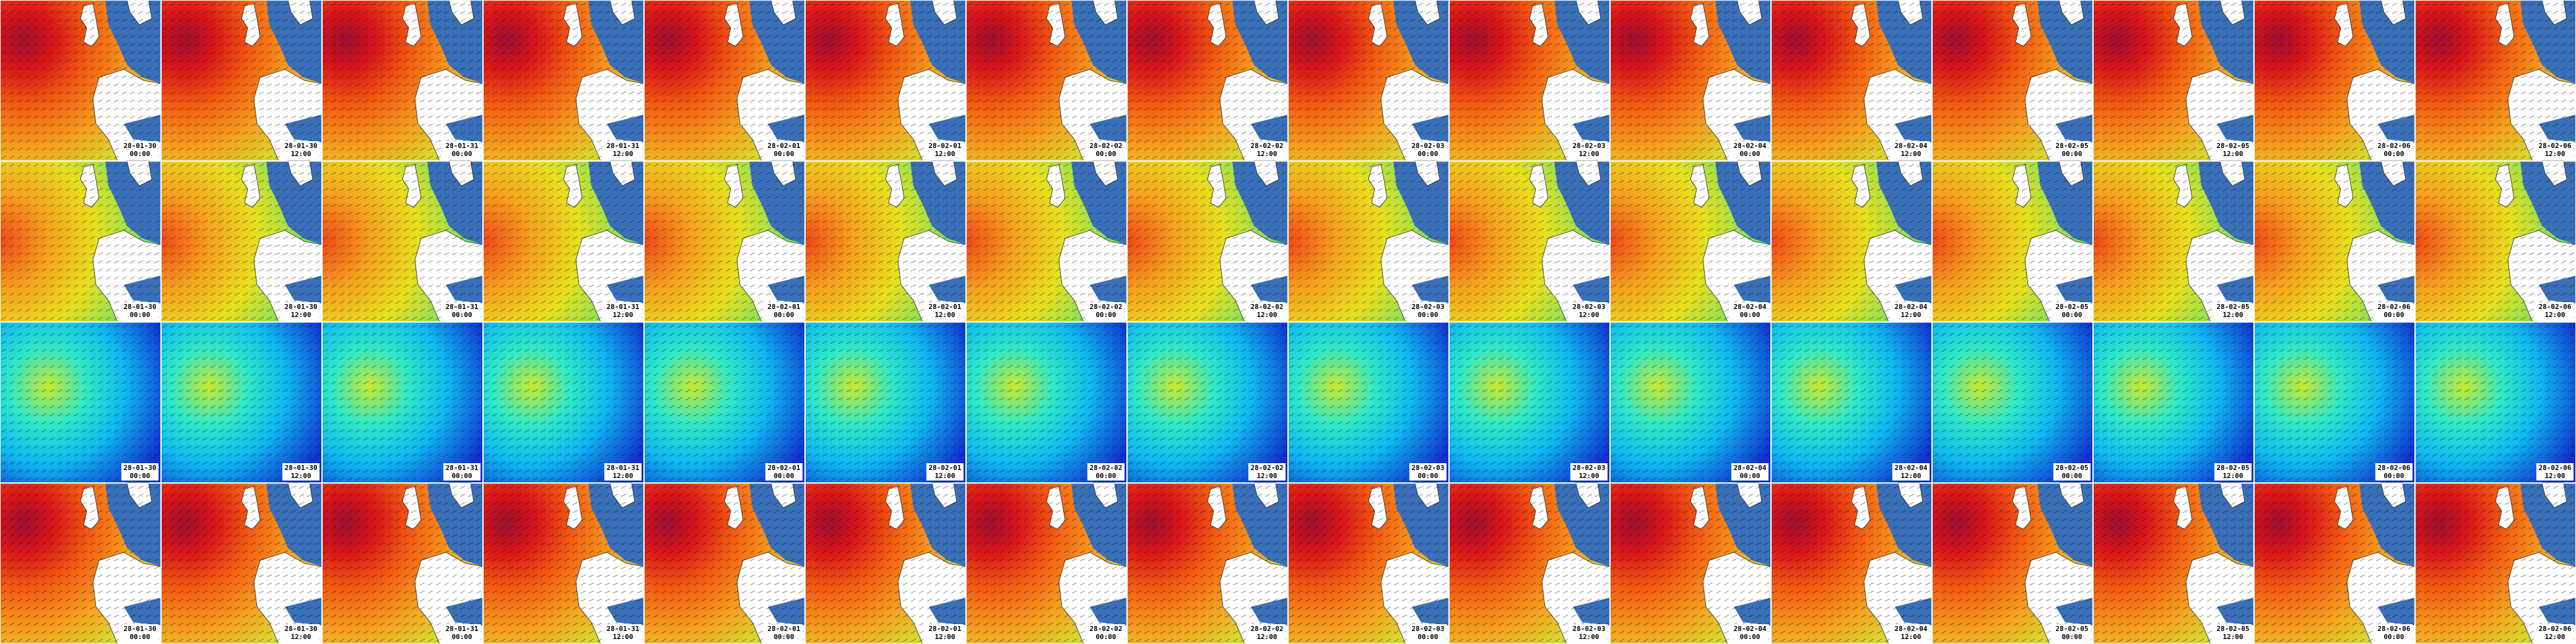 This screenshot has height=644, width=2576. Describe the element at coordinates (1911, 468) in the screenshot. I see `date-label: 28-02-04` at that location.